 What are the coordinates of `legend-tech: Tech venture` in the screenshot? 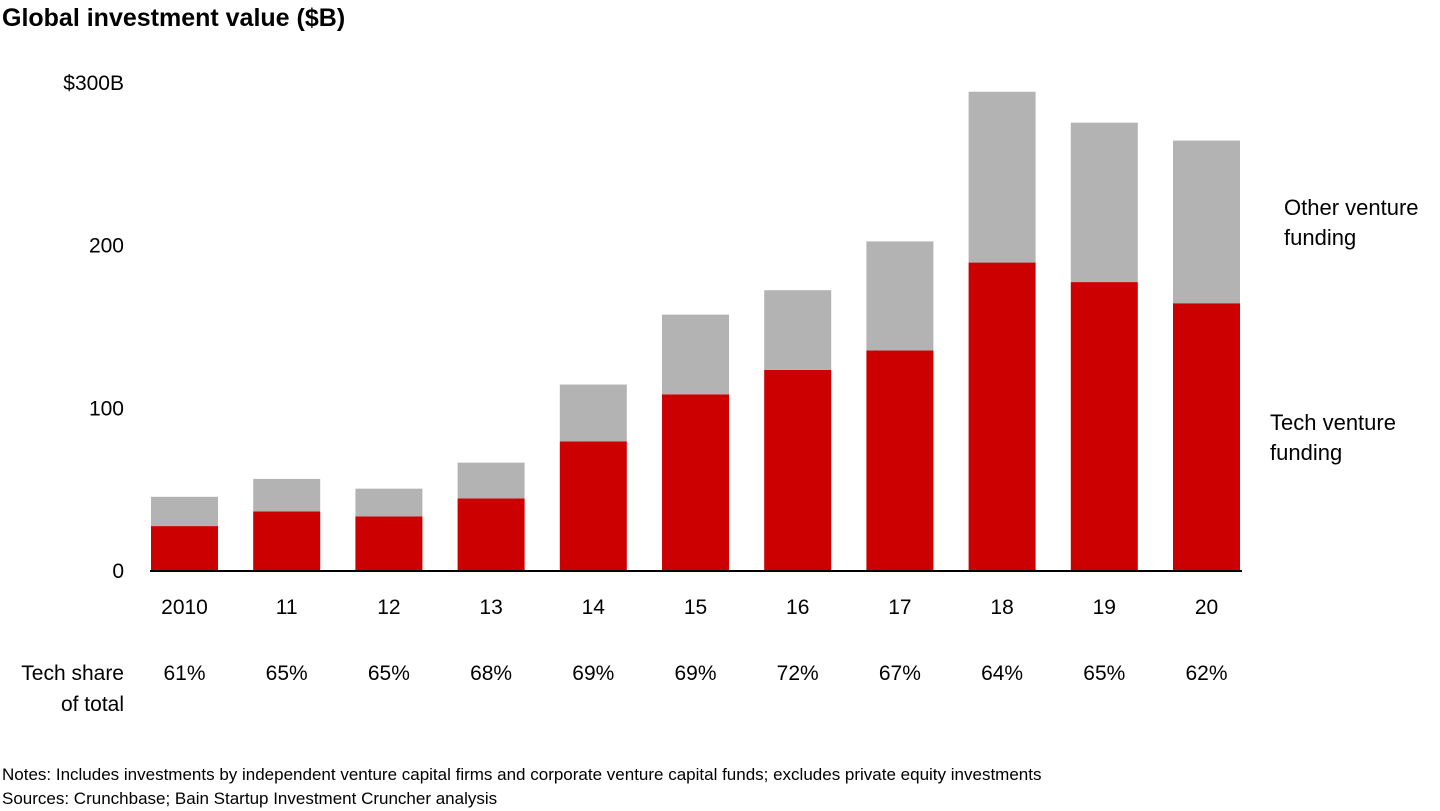 It's located at (1333, 422).